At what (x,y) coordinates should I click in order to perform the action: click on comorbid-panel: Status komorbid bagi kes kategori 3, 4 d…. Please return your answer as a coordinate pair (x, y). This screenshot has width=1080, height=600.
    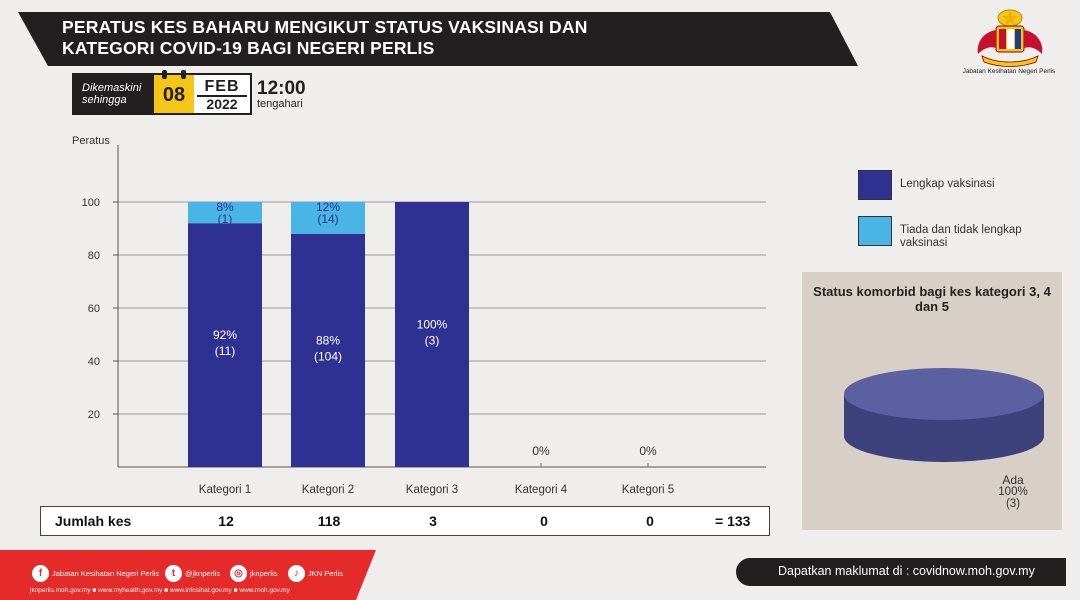
    Looking at the image, I should click on (932, 401).